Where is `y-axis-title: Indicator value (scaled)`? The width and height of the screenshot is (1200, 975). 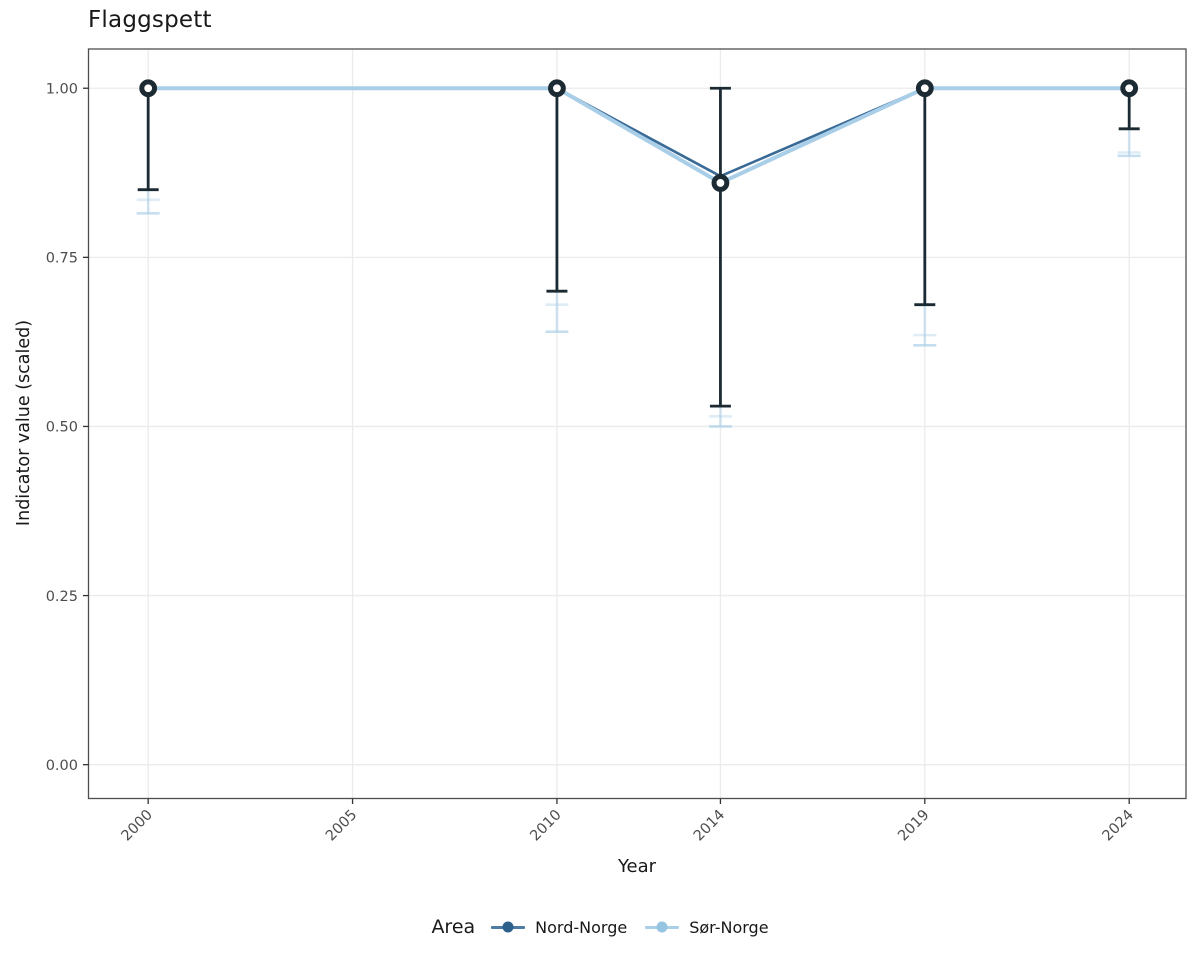 y-axis-title: Indicator value (scaled) is located at coordinates (24, 423).